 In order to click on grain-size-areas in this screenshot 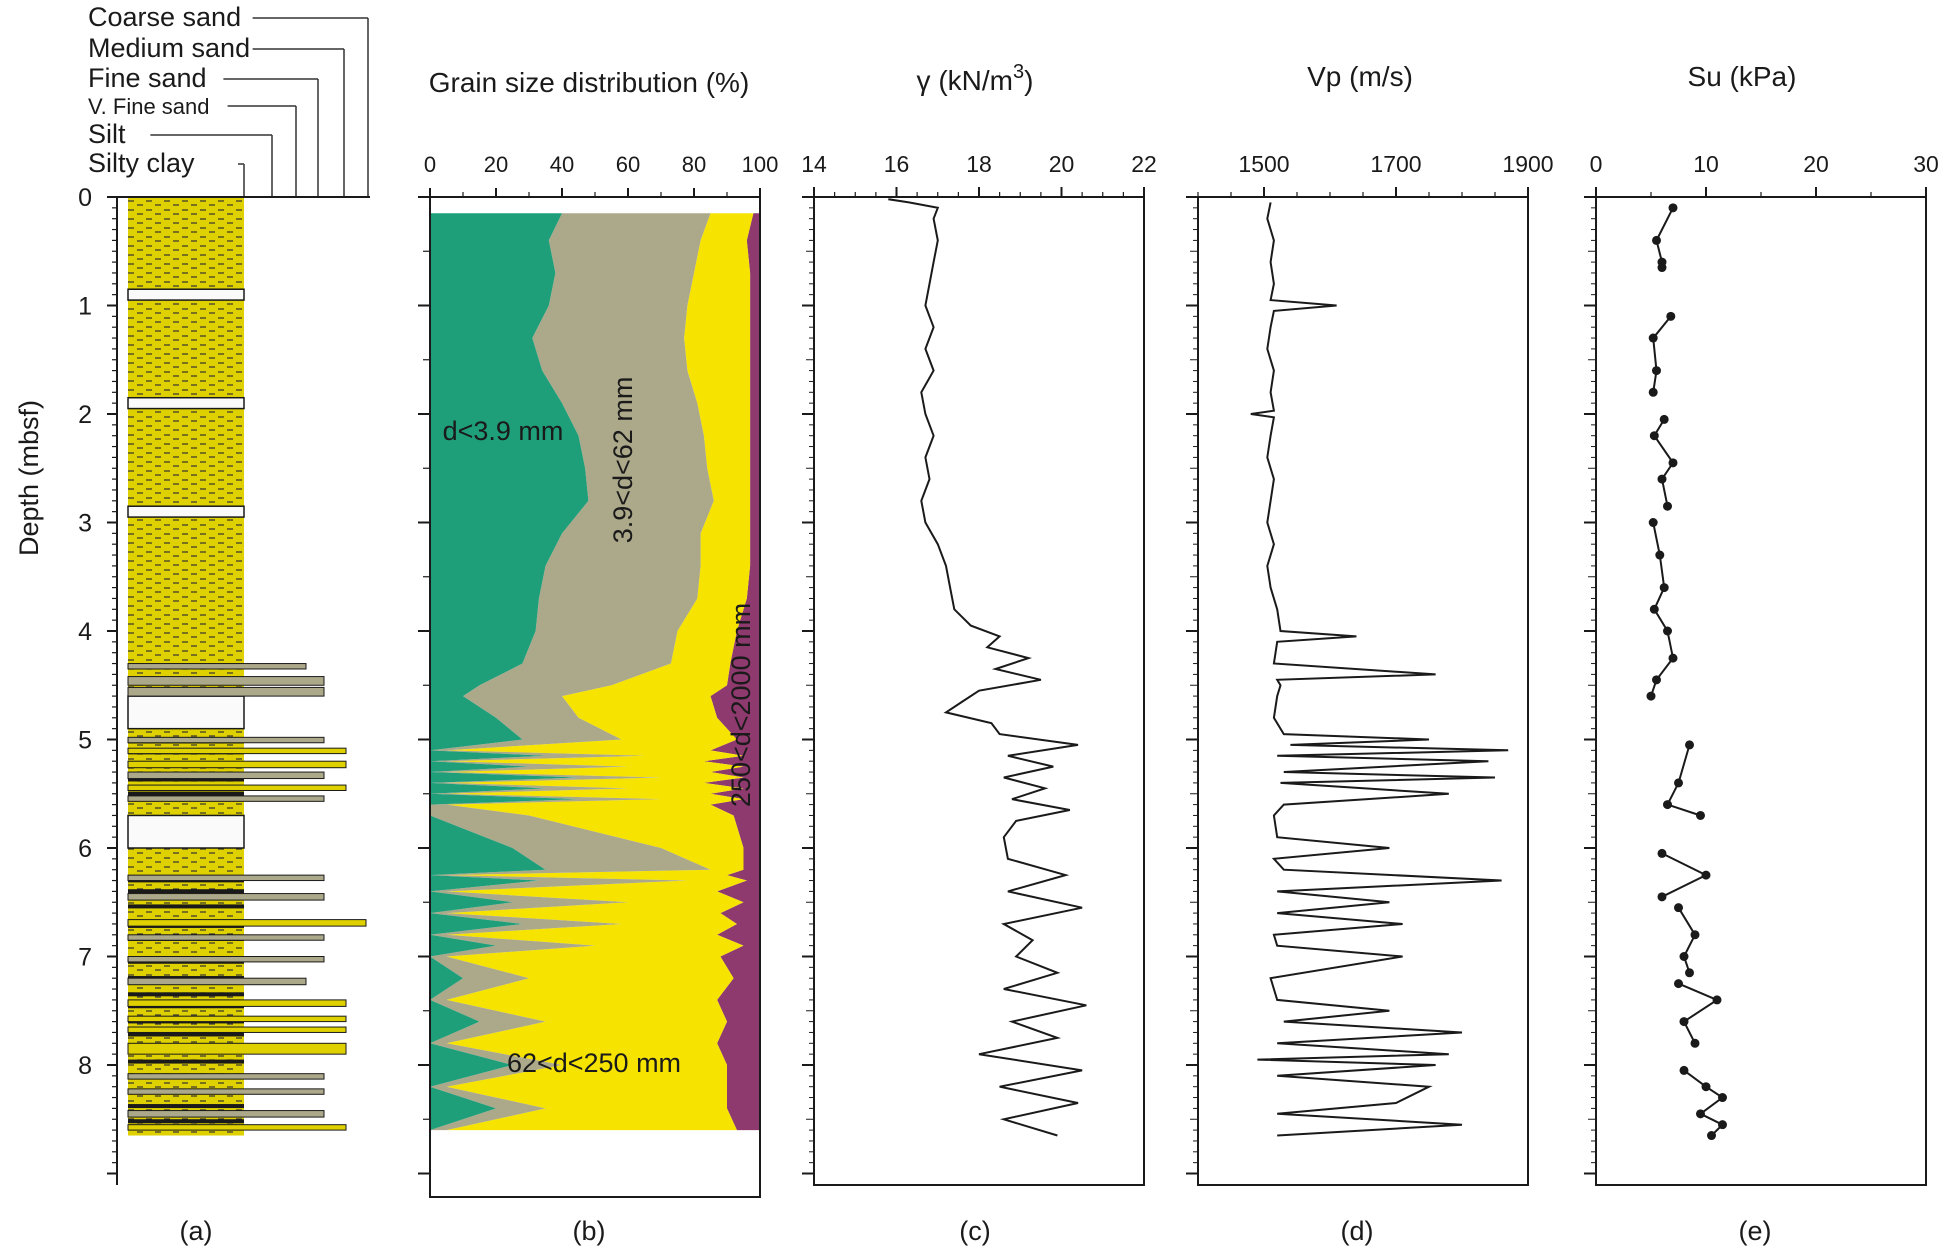, I will do `click(595, 672)`.